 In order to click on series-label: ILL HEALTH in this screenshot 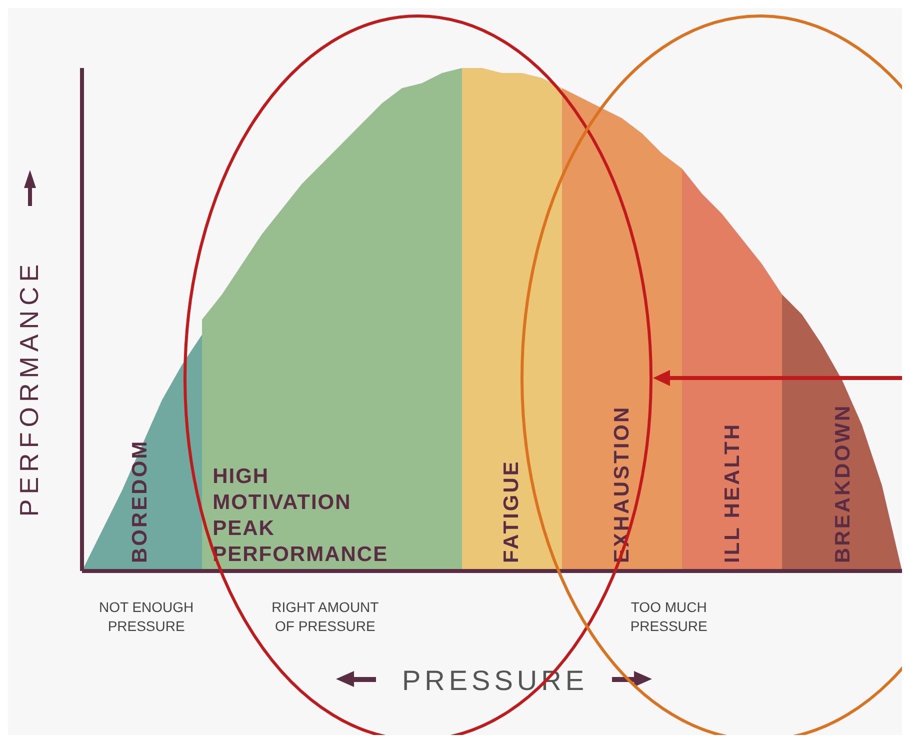, I will do `click(732, 492)`.